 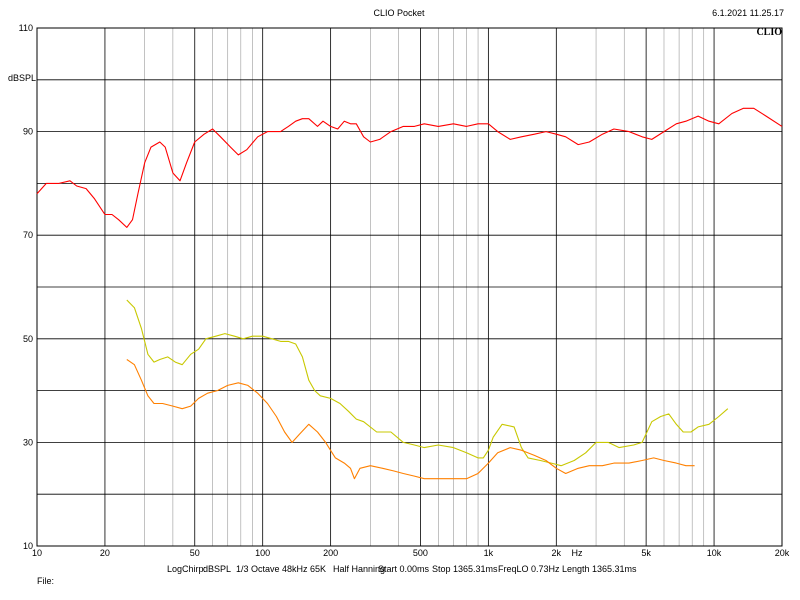 I want to click on x-tick-label: 200, so click(x=330, y=553).